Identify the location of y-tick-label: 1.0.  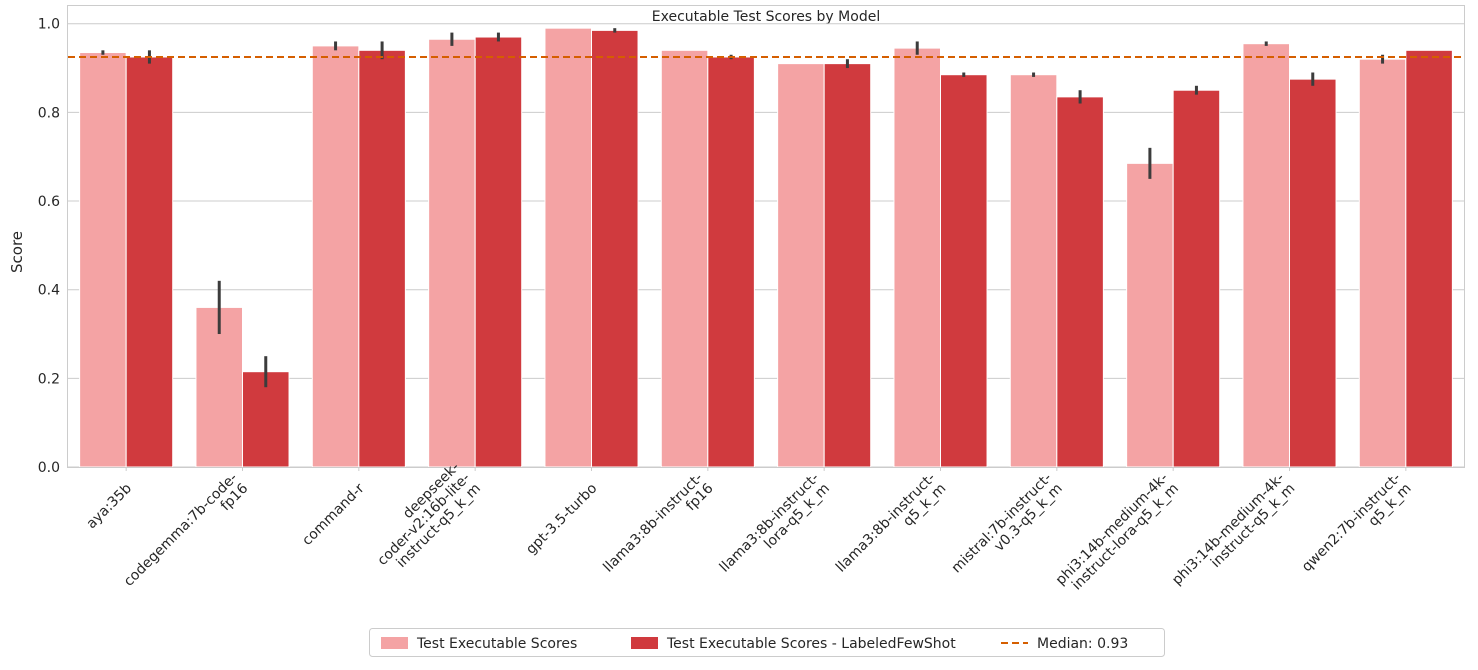
(49, 25).